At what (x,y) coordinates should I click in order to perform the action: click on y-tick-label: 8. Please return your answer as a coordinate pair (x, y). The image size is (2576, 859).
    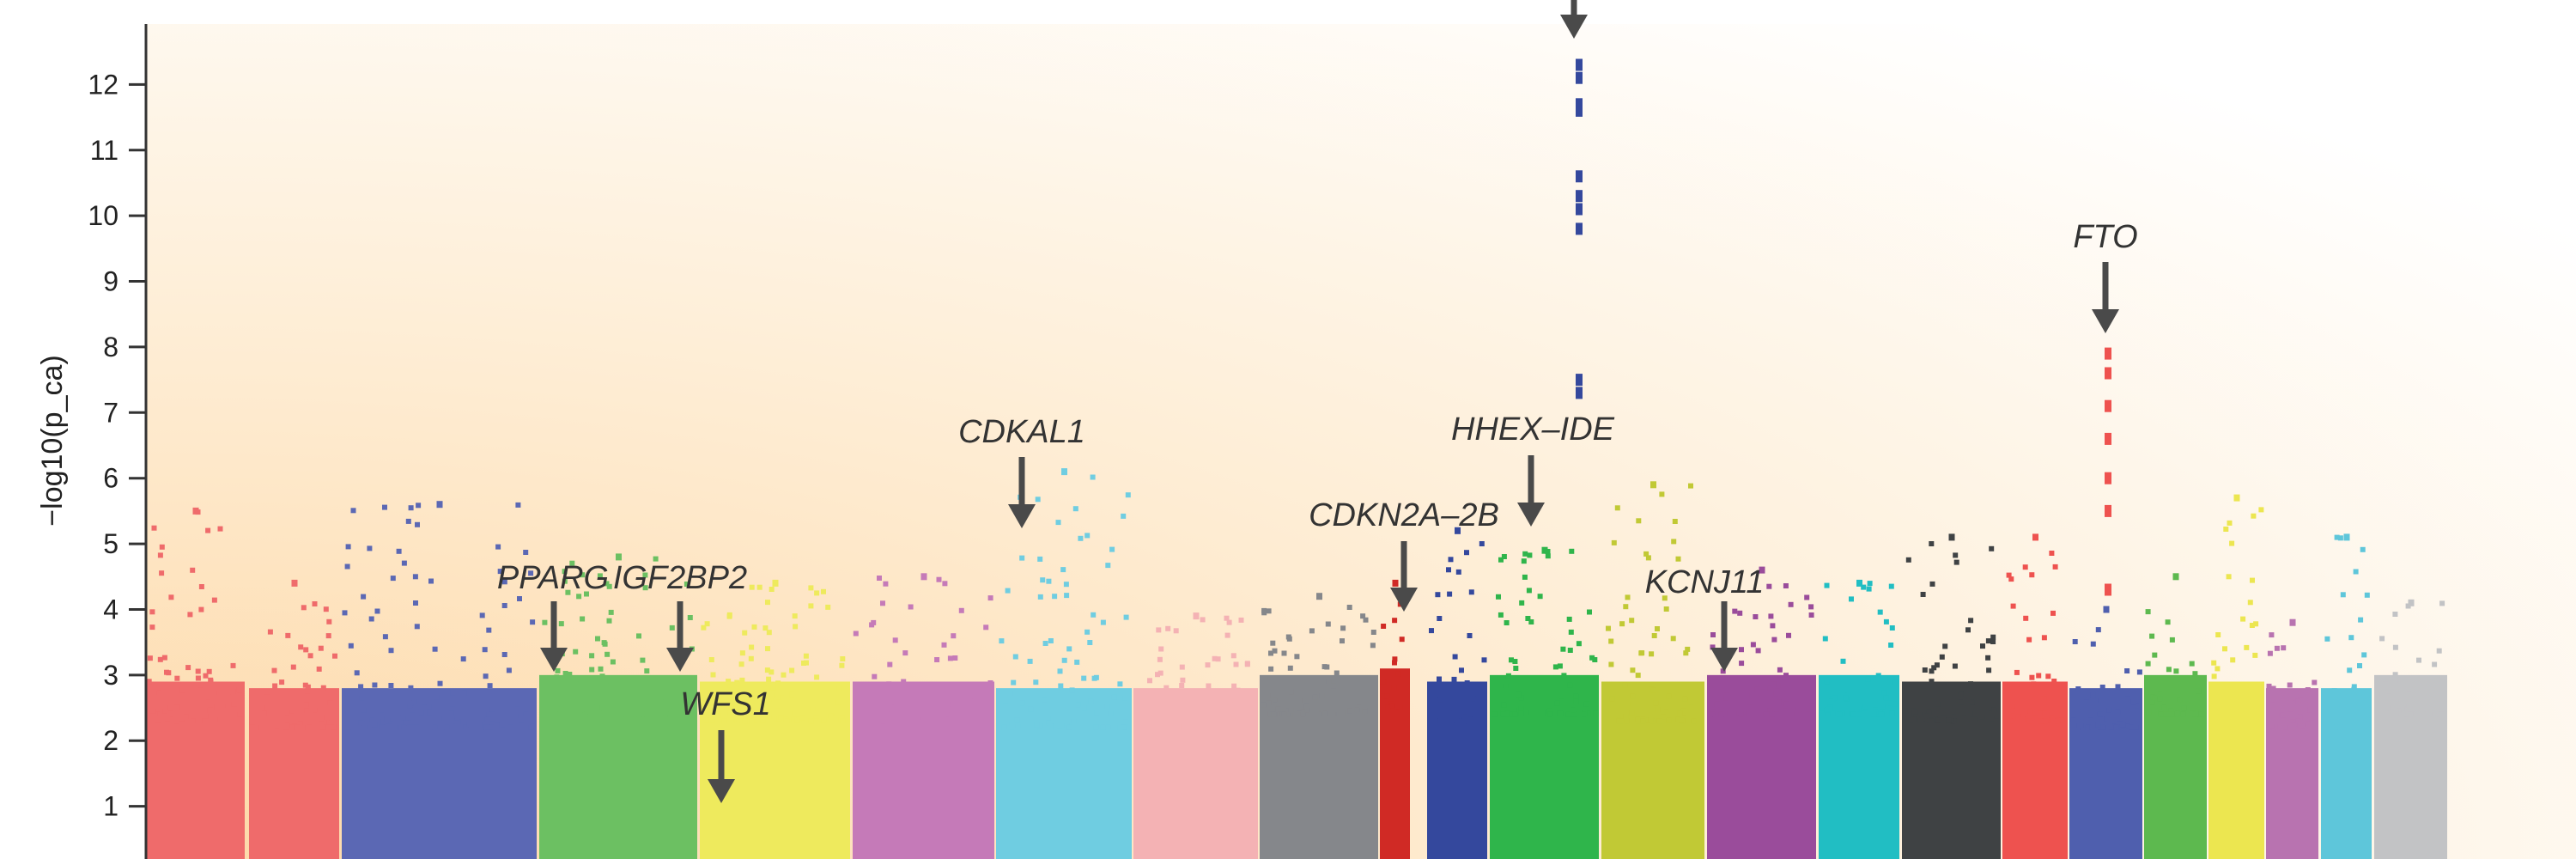
    Looking at the image, I should click on (111, 347).